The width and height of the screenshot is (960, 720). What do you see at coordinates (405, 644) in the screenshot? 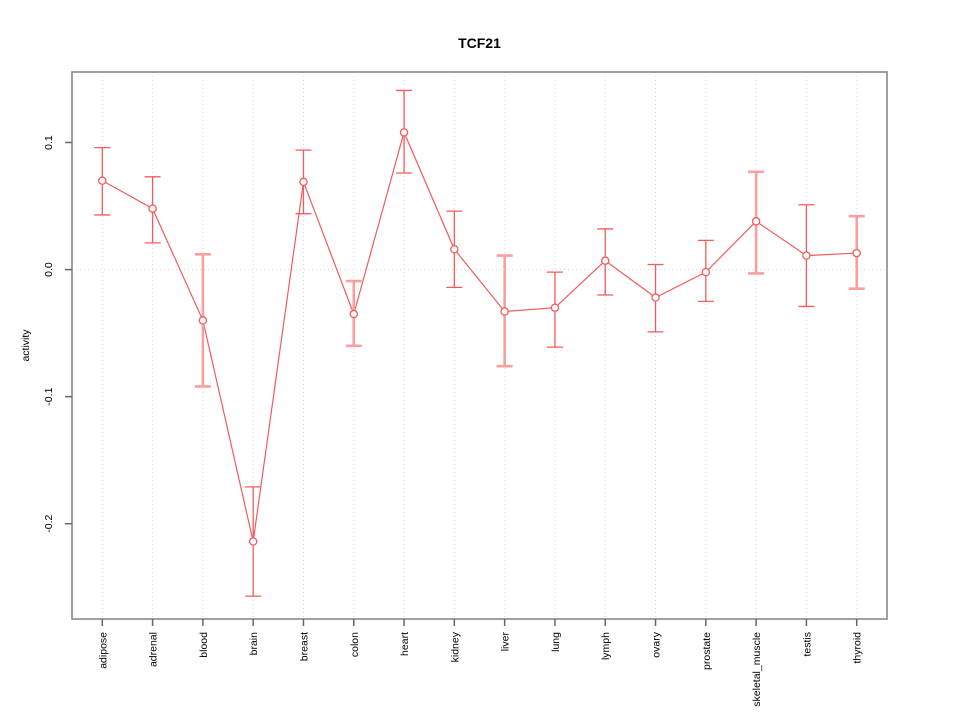
I see `x-tick-label: heart` at bounding box center [405, 644].